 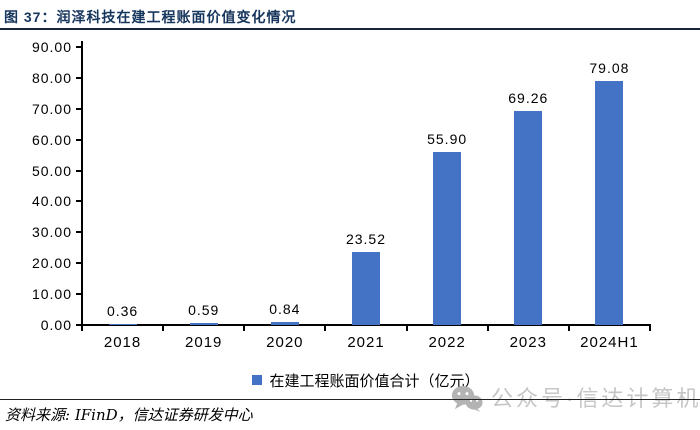 I want to click on y-tick-label: 20.00, so click(x=51, y=263).